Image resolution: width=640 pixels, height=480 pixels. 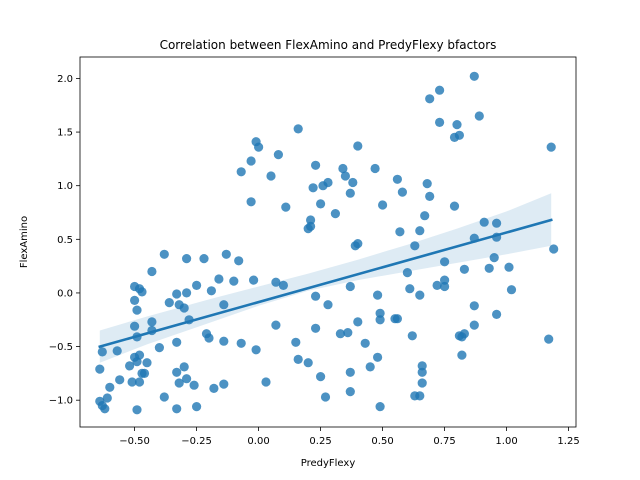 I want to click on y-tick-label: −1.0, so click(x=61, y=401).